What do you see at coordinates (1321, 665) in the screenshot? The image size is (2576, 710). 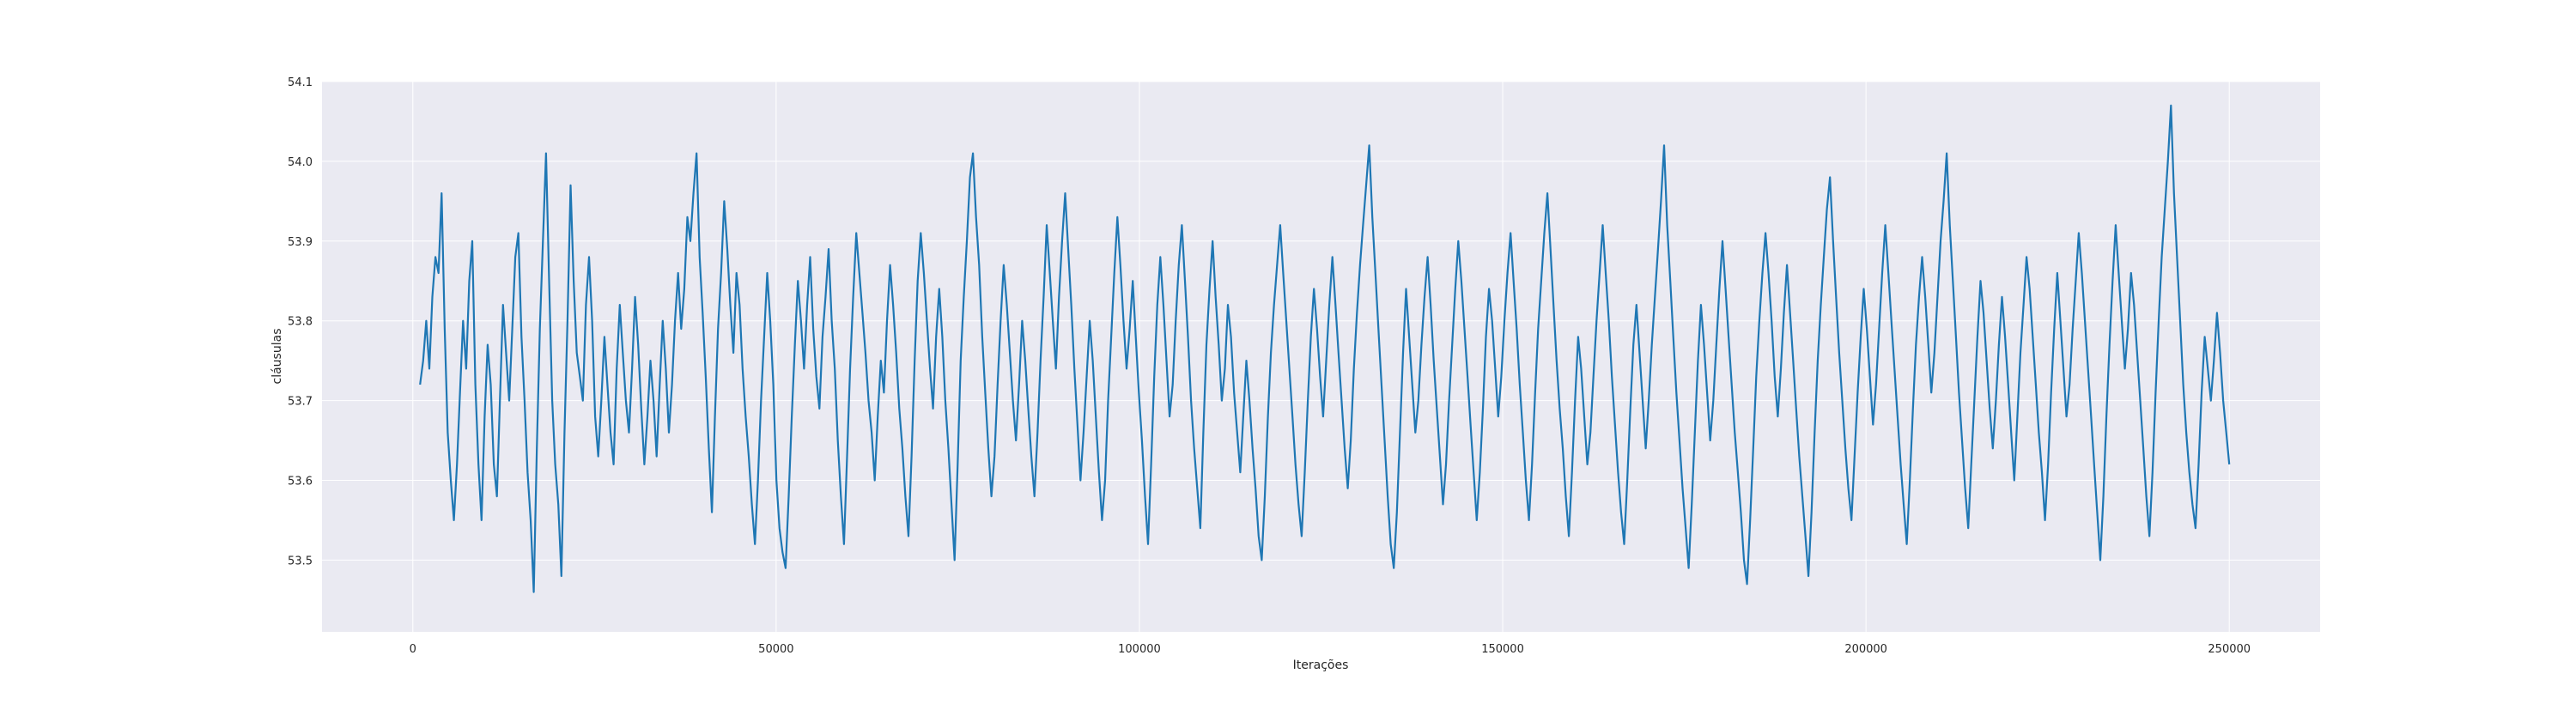 I see `x-axis-label: Iterações` at bounding box center [1321, 665].